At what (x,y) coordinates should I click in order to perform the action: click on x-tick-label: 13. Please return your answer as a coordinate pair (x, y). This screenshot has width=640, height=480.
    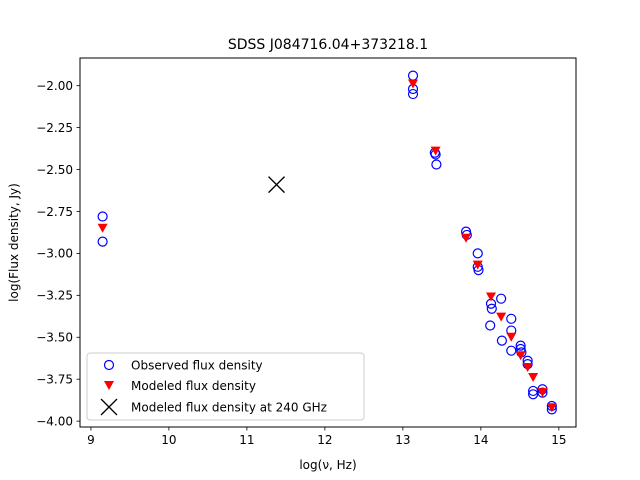
    Looking at the image, I should click on (402, 440).